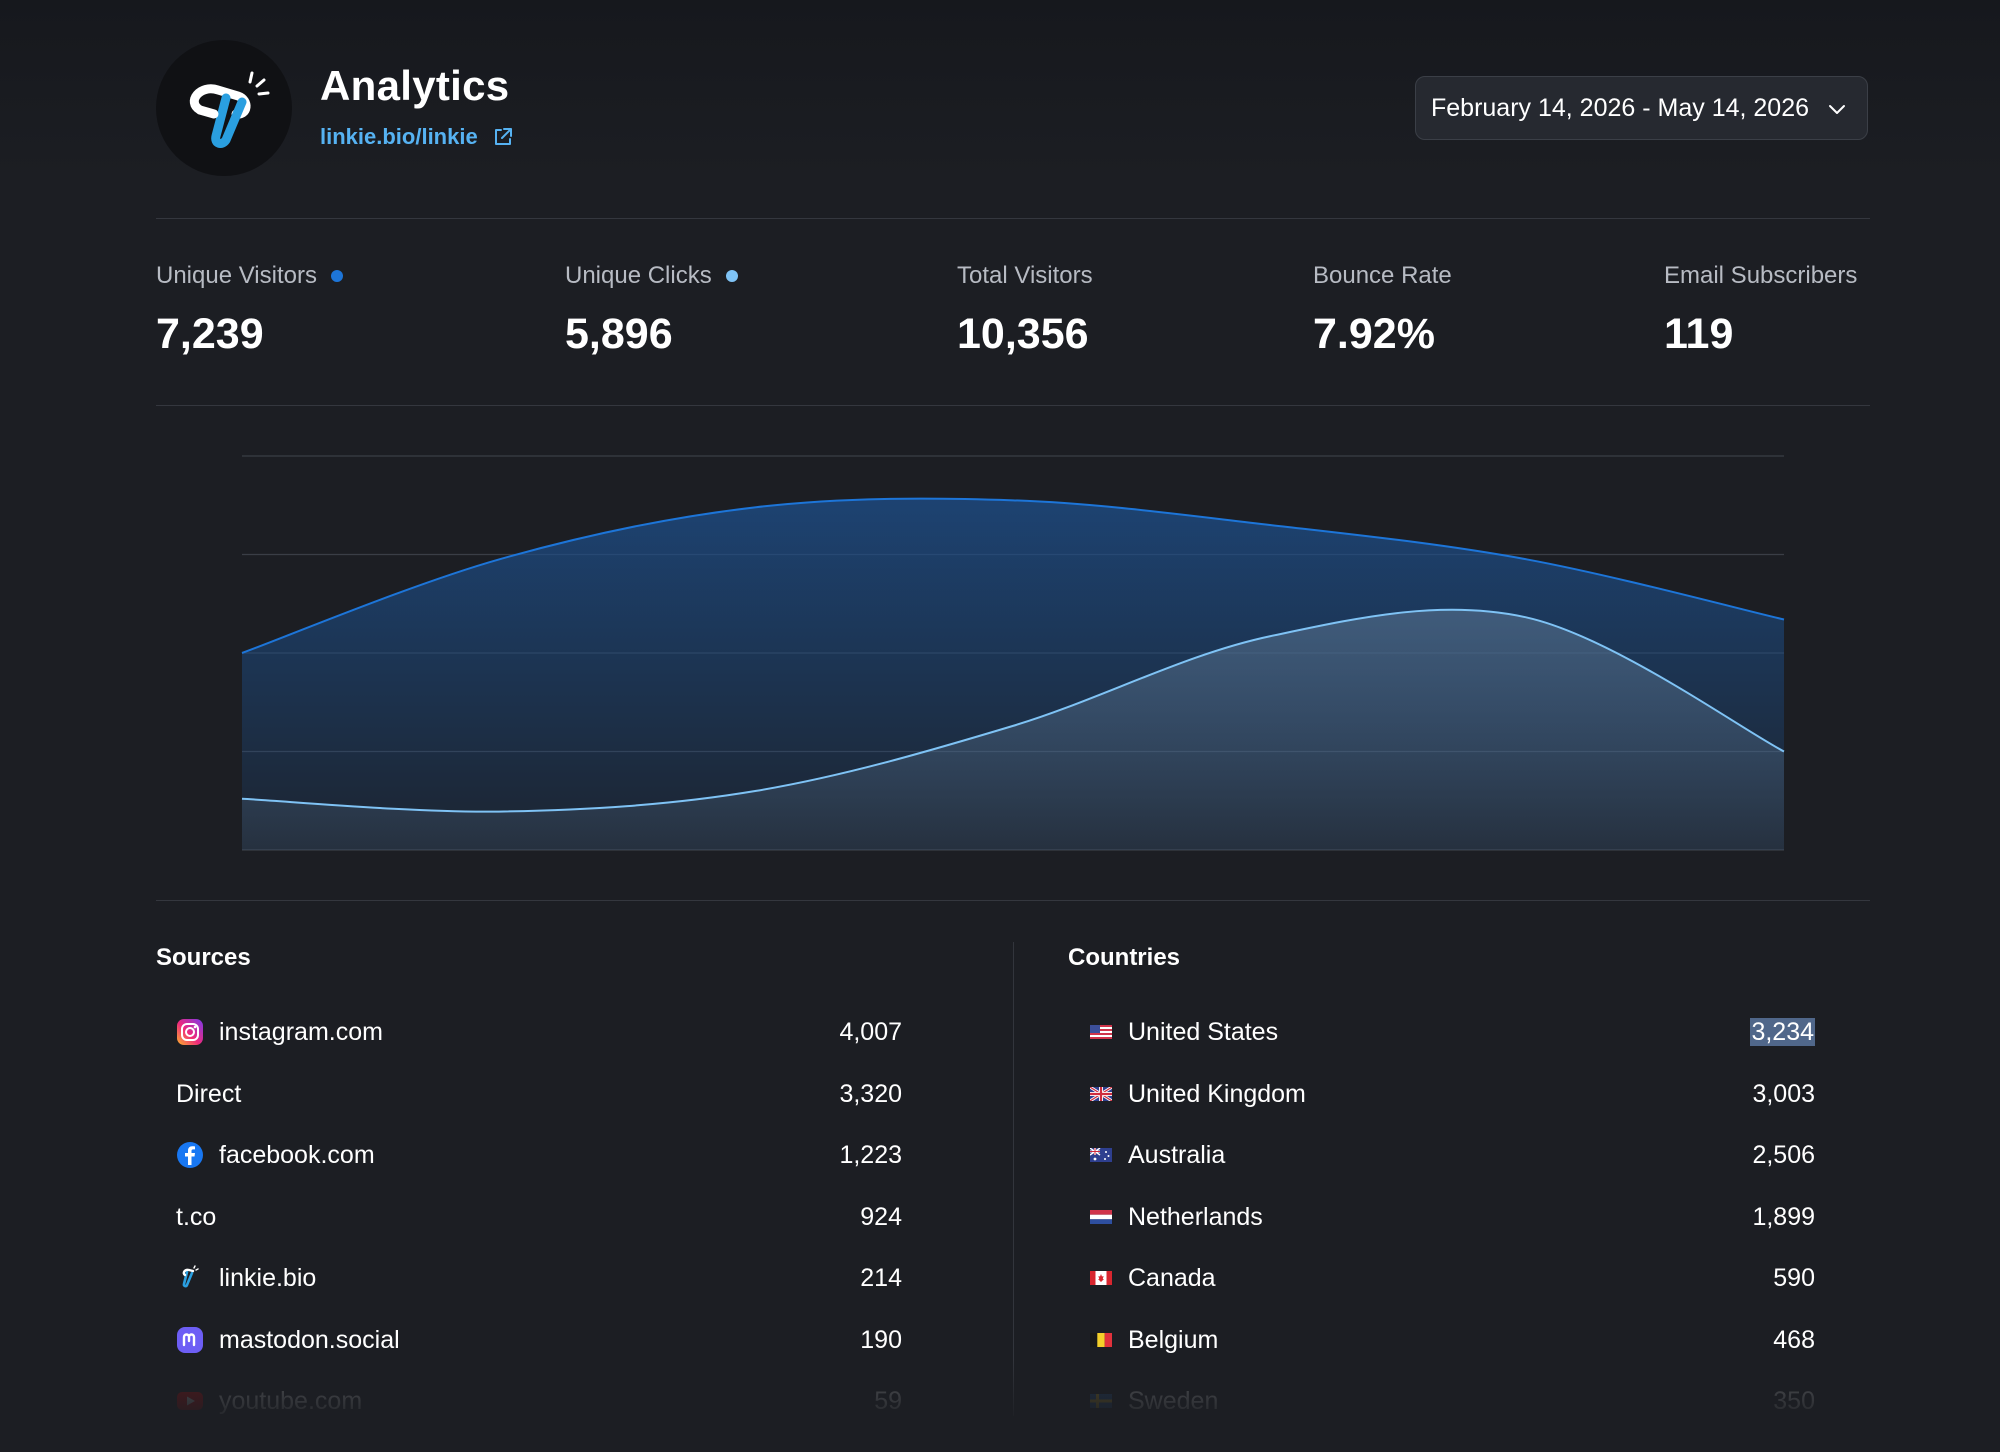  I want to click on country-row: Australia 2,506, so click(1451, 1155).